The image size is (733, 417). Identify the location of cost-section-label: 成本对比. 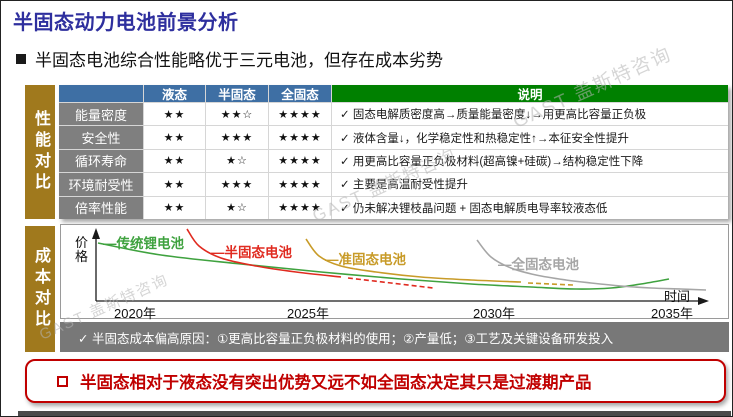
(40, 289).